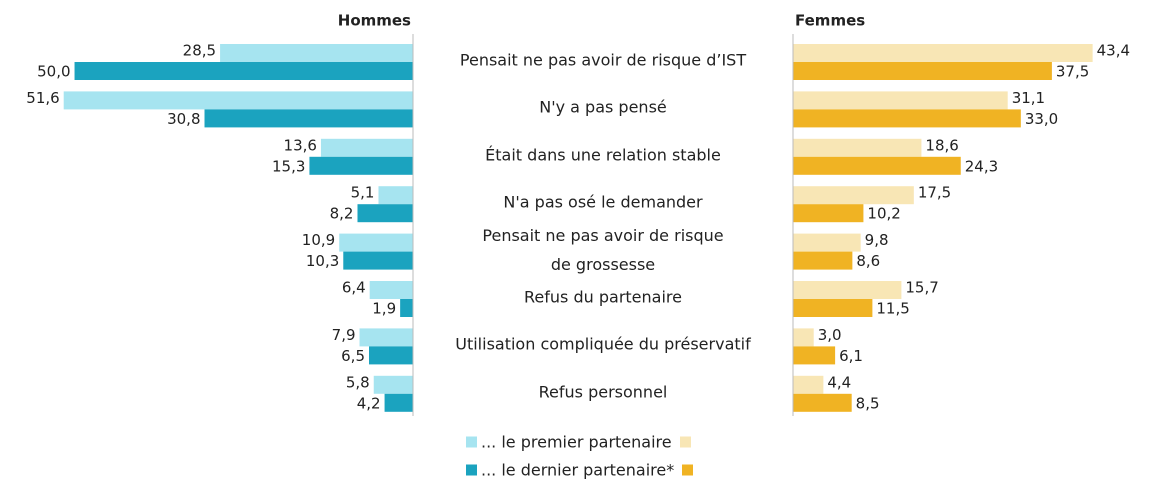  I want to click on legend-label: ... le dernier partenaire*, so click(578, 470).